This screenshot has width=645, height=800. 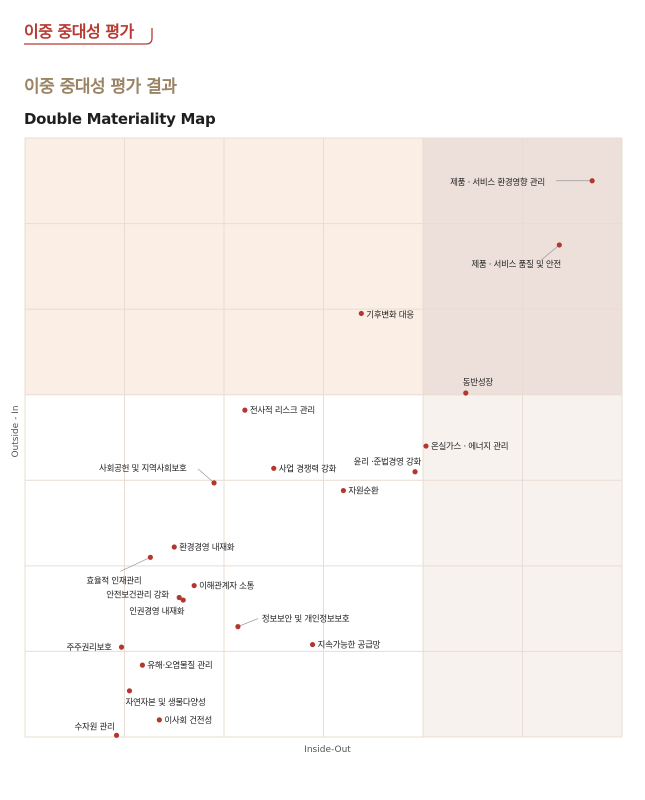 I want to click on point-label: 윤리 ·준법경영 강화, so click(x=388, y=462).